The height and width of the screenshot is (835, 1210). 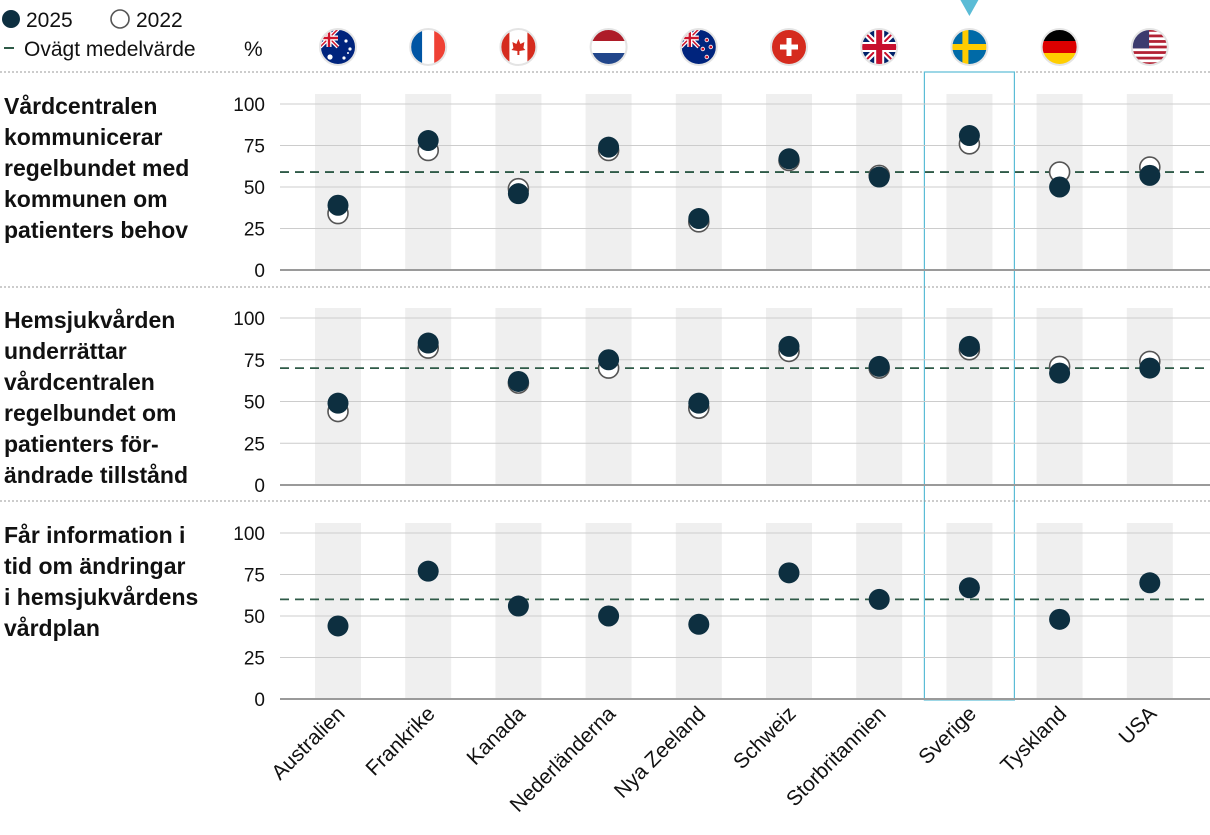 What do you see at coordinates (96, 475) in the screenshot?
I see `panel-title-line: ändrade tillstånd` at bounding box center [96, 475].